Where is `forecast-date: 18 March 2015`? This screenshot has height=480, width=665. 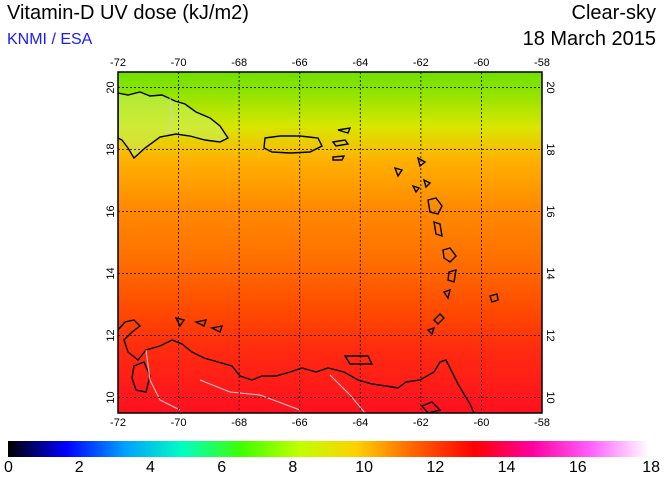 forecast-date: 18 March 2015 is located at coordinates (589, 39).